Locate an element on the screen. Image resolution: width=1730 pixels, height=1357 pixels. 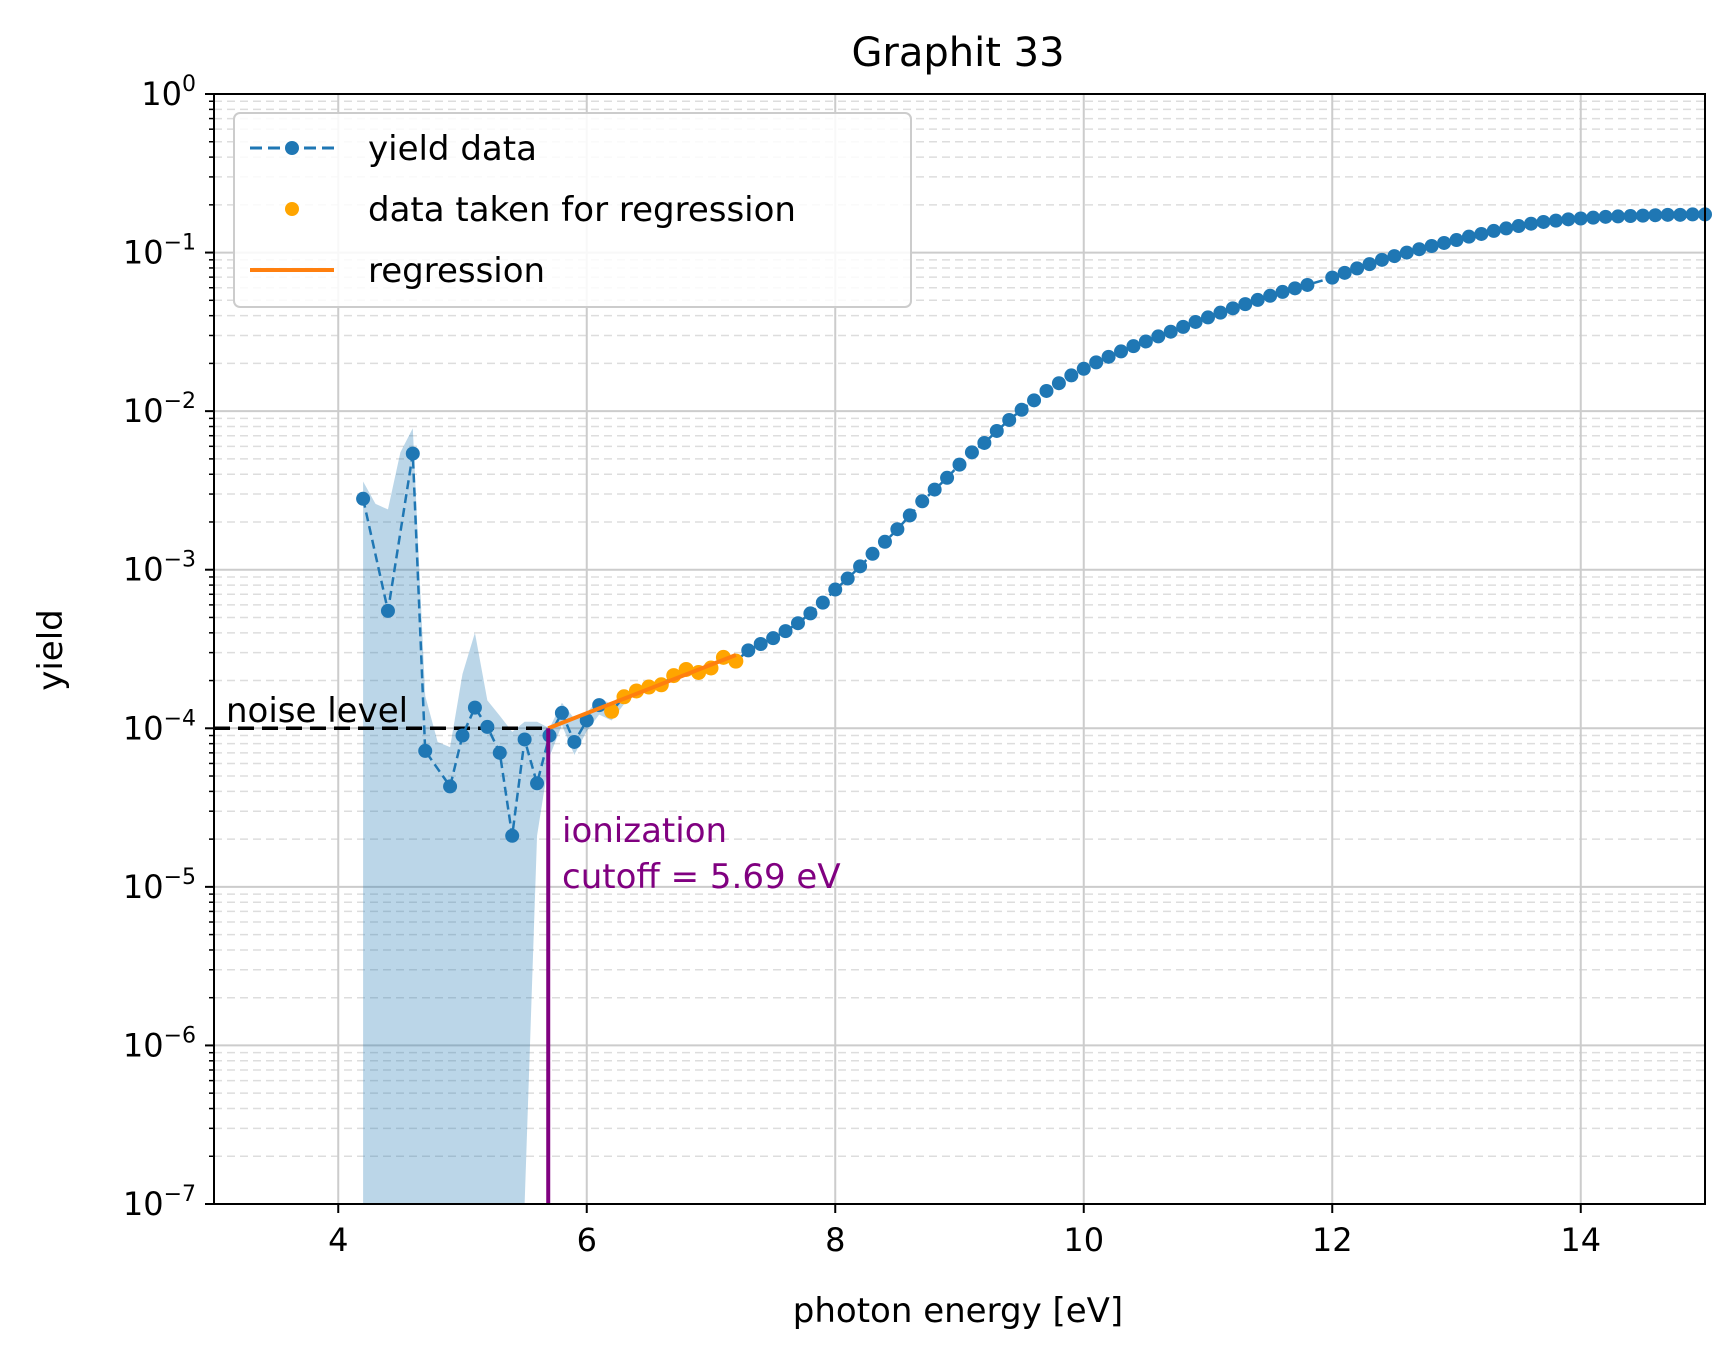
legend-label-regression: regression is located at coordinates (456, 271).